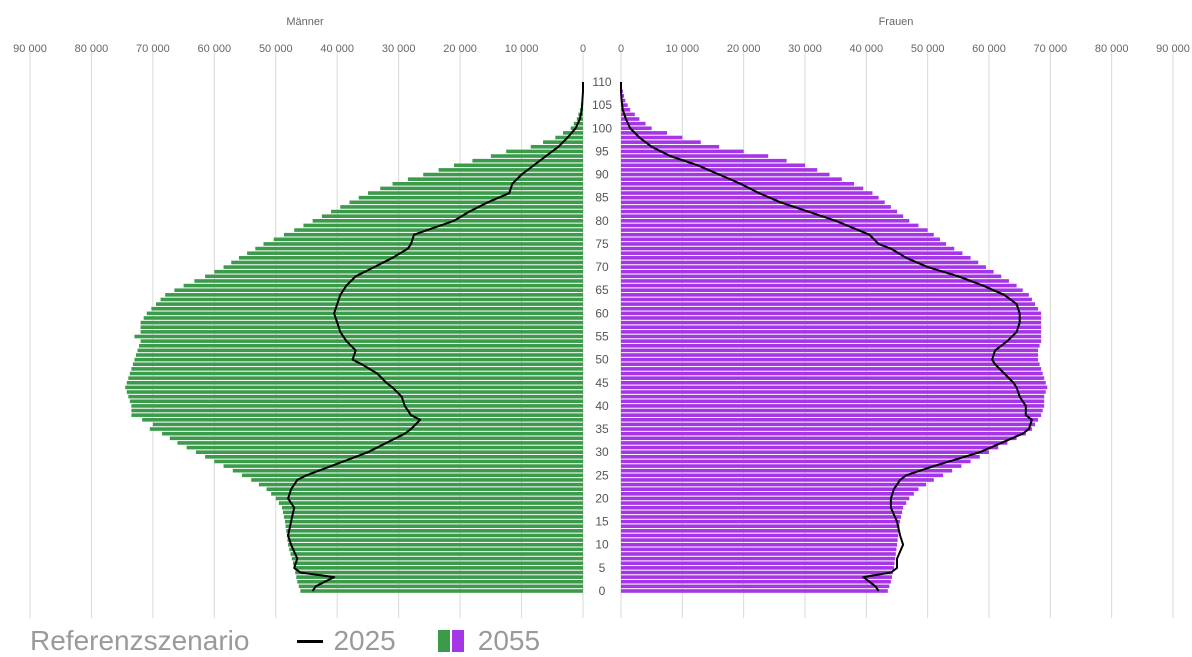  I want to click on legend-line-swatch, so click(310, 641).